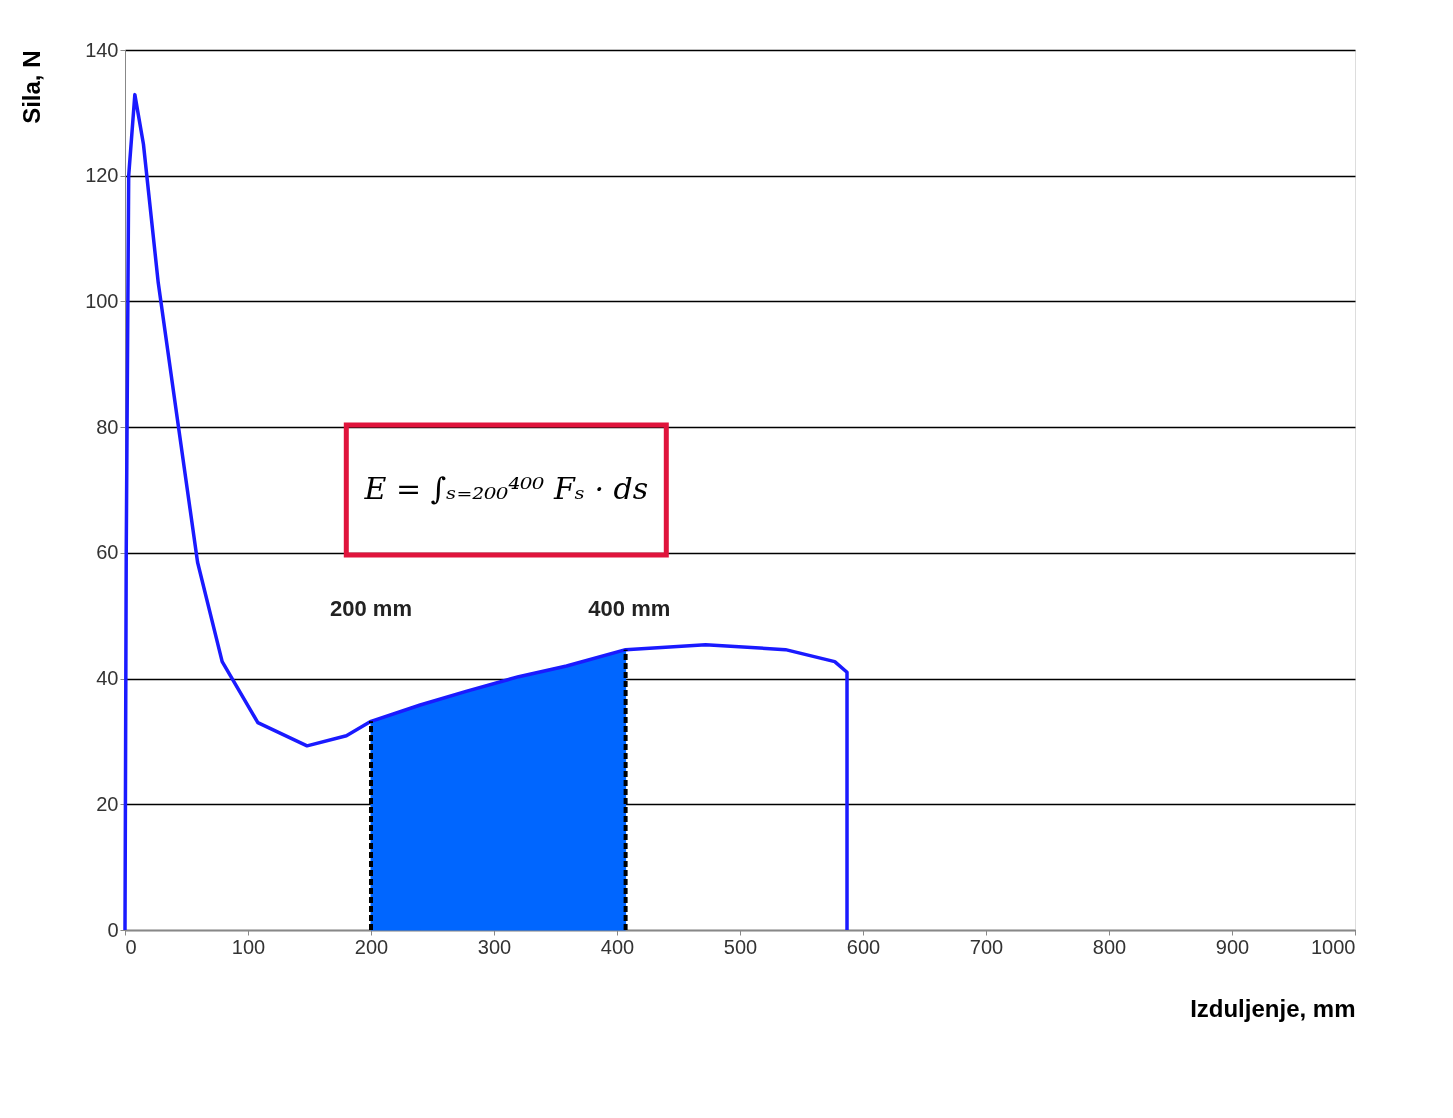  Describe the element at coordinates (1109, 946) in the screenshot. I see `x-tick-label: 800` at that location.